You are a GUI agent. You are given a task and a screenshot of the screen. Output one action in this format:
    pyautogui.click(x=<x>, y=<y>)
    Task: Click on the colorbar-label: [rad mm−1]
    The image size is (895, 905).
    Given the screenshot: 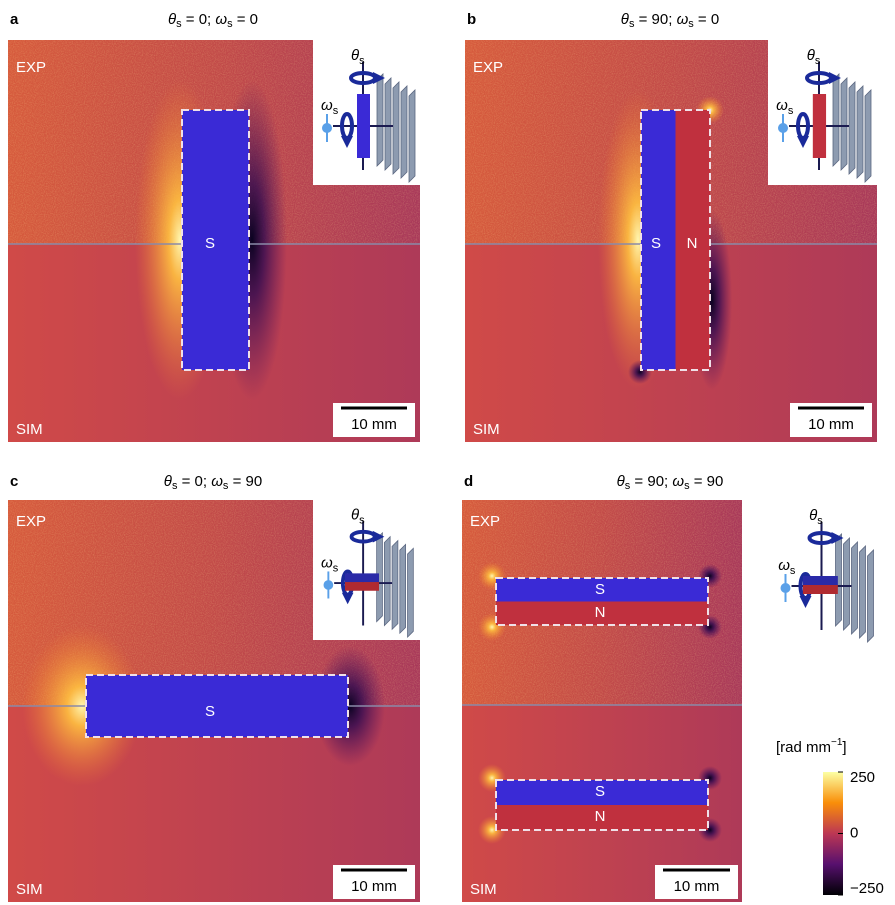 What is the action you would take?
    pyautogui.click(x=811, y=746)
    